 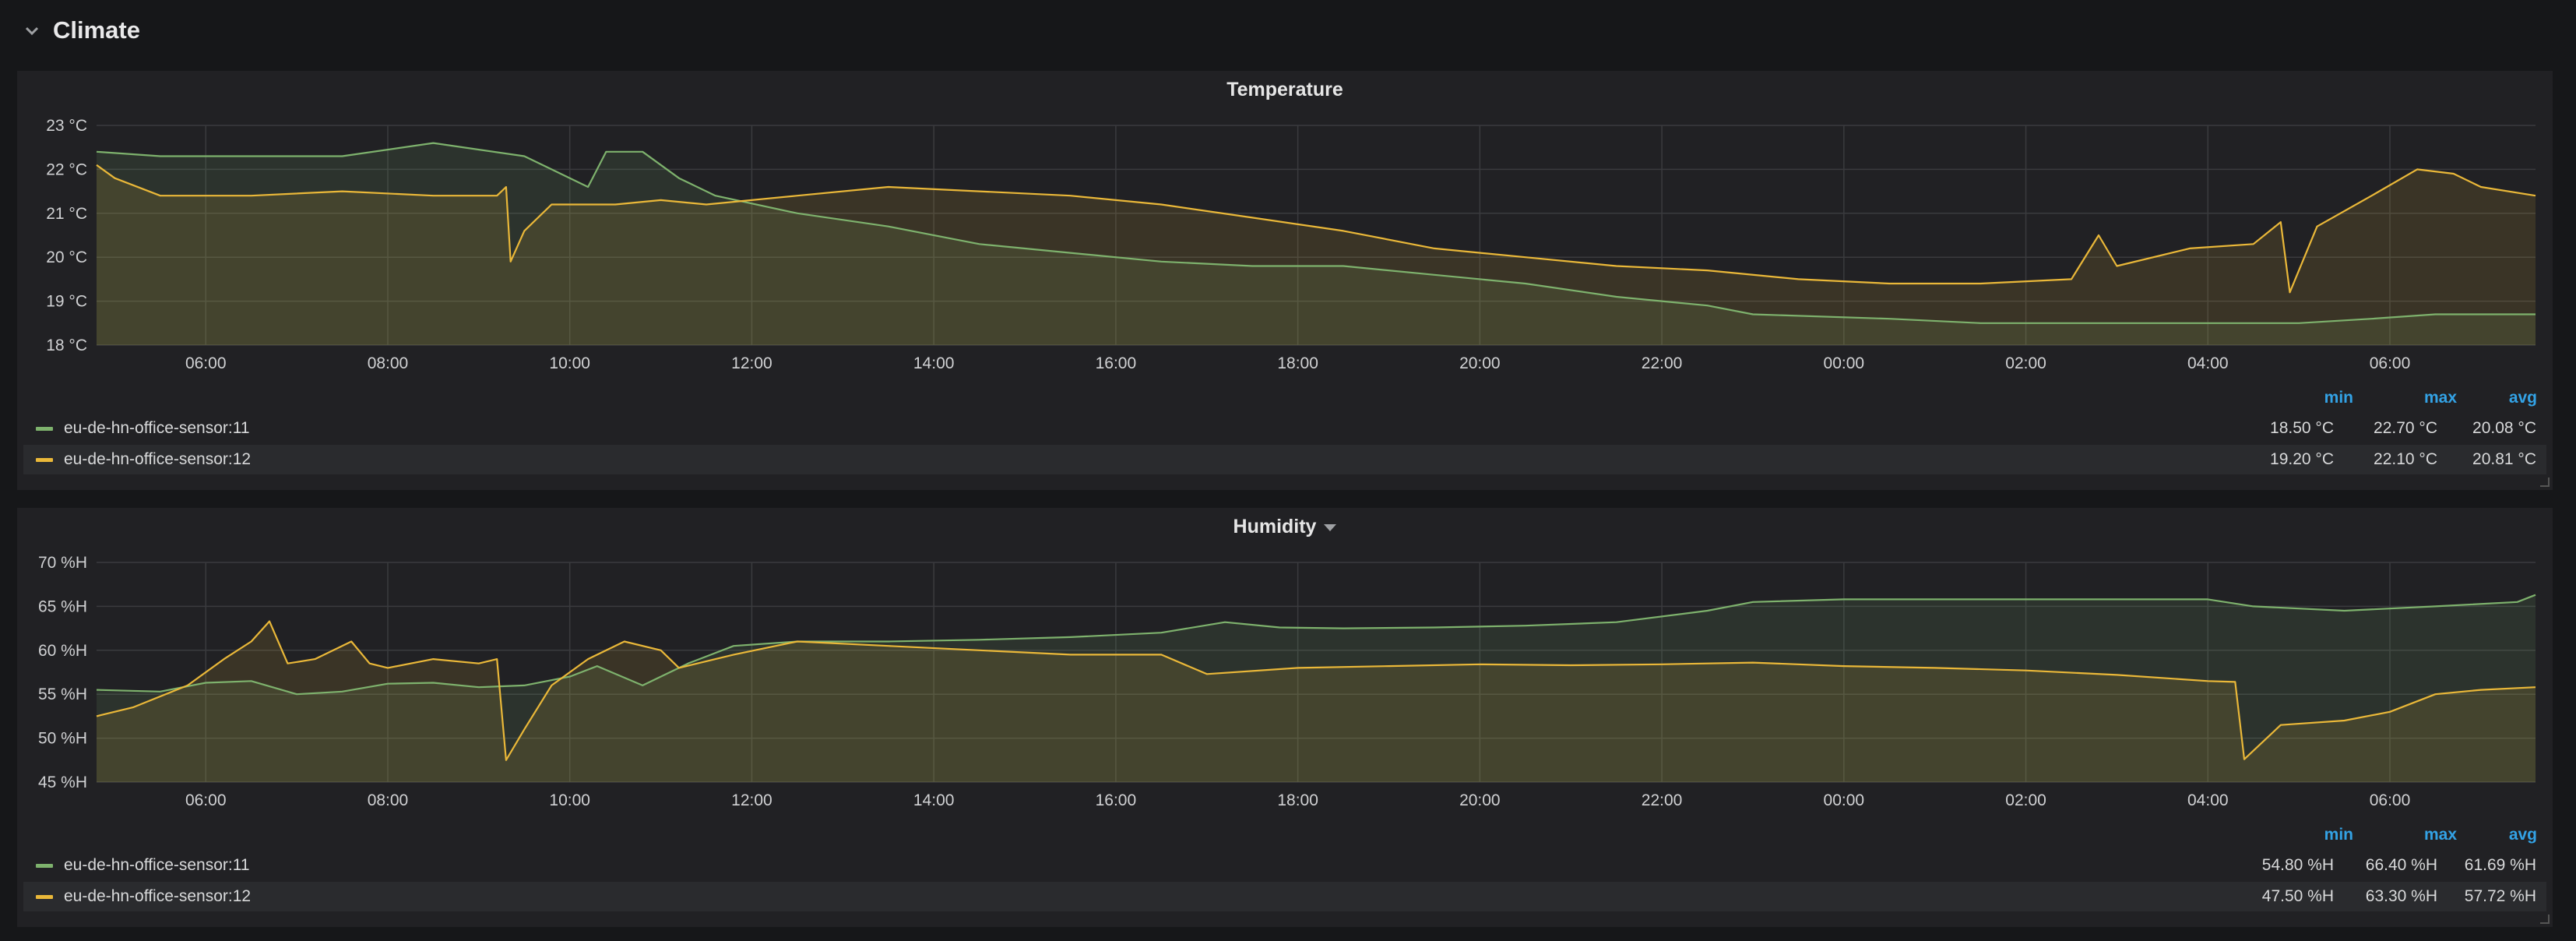 What do you see at coordinates (2500, 896) in the screenshot?
I see `legend-avg-value: 57.72 %H` at bounding box center [2500, 896].